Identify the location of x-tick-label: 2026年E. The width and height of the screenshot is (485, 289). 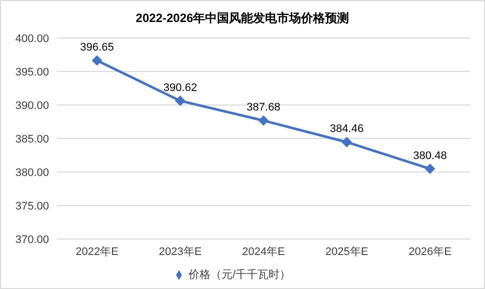
(430, 252).